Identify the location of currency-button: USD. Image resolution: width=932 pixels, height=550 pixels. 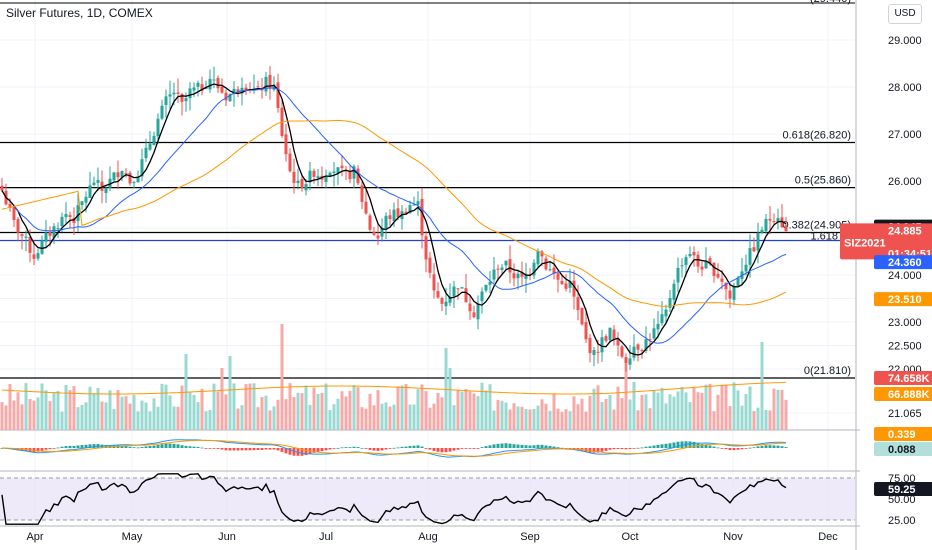
(905, 14).